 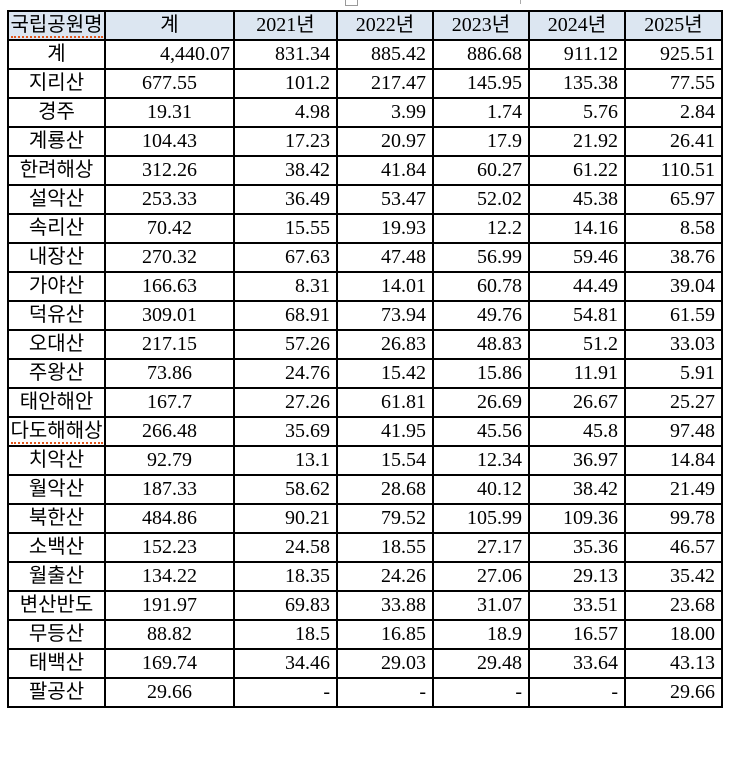 I want to click on table-row: 계룡산 104.43 17.23 20.97 17.9 21.92 26.41, so click(x=365, y=141).